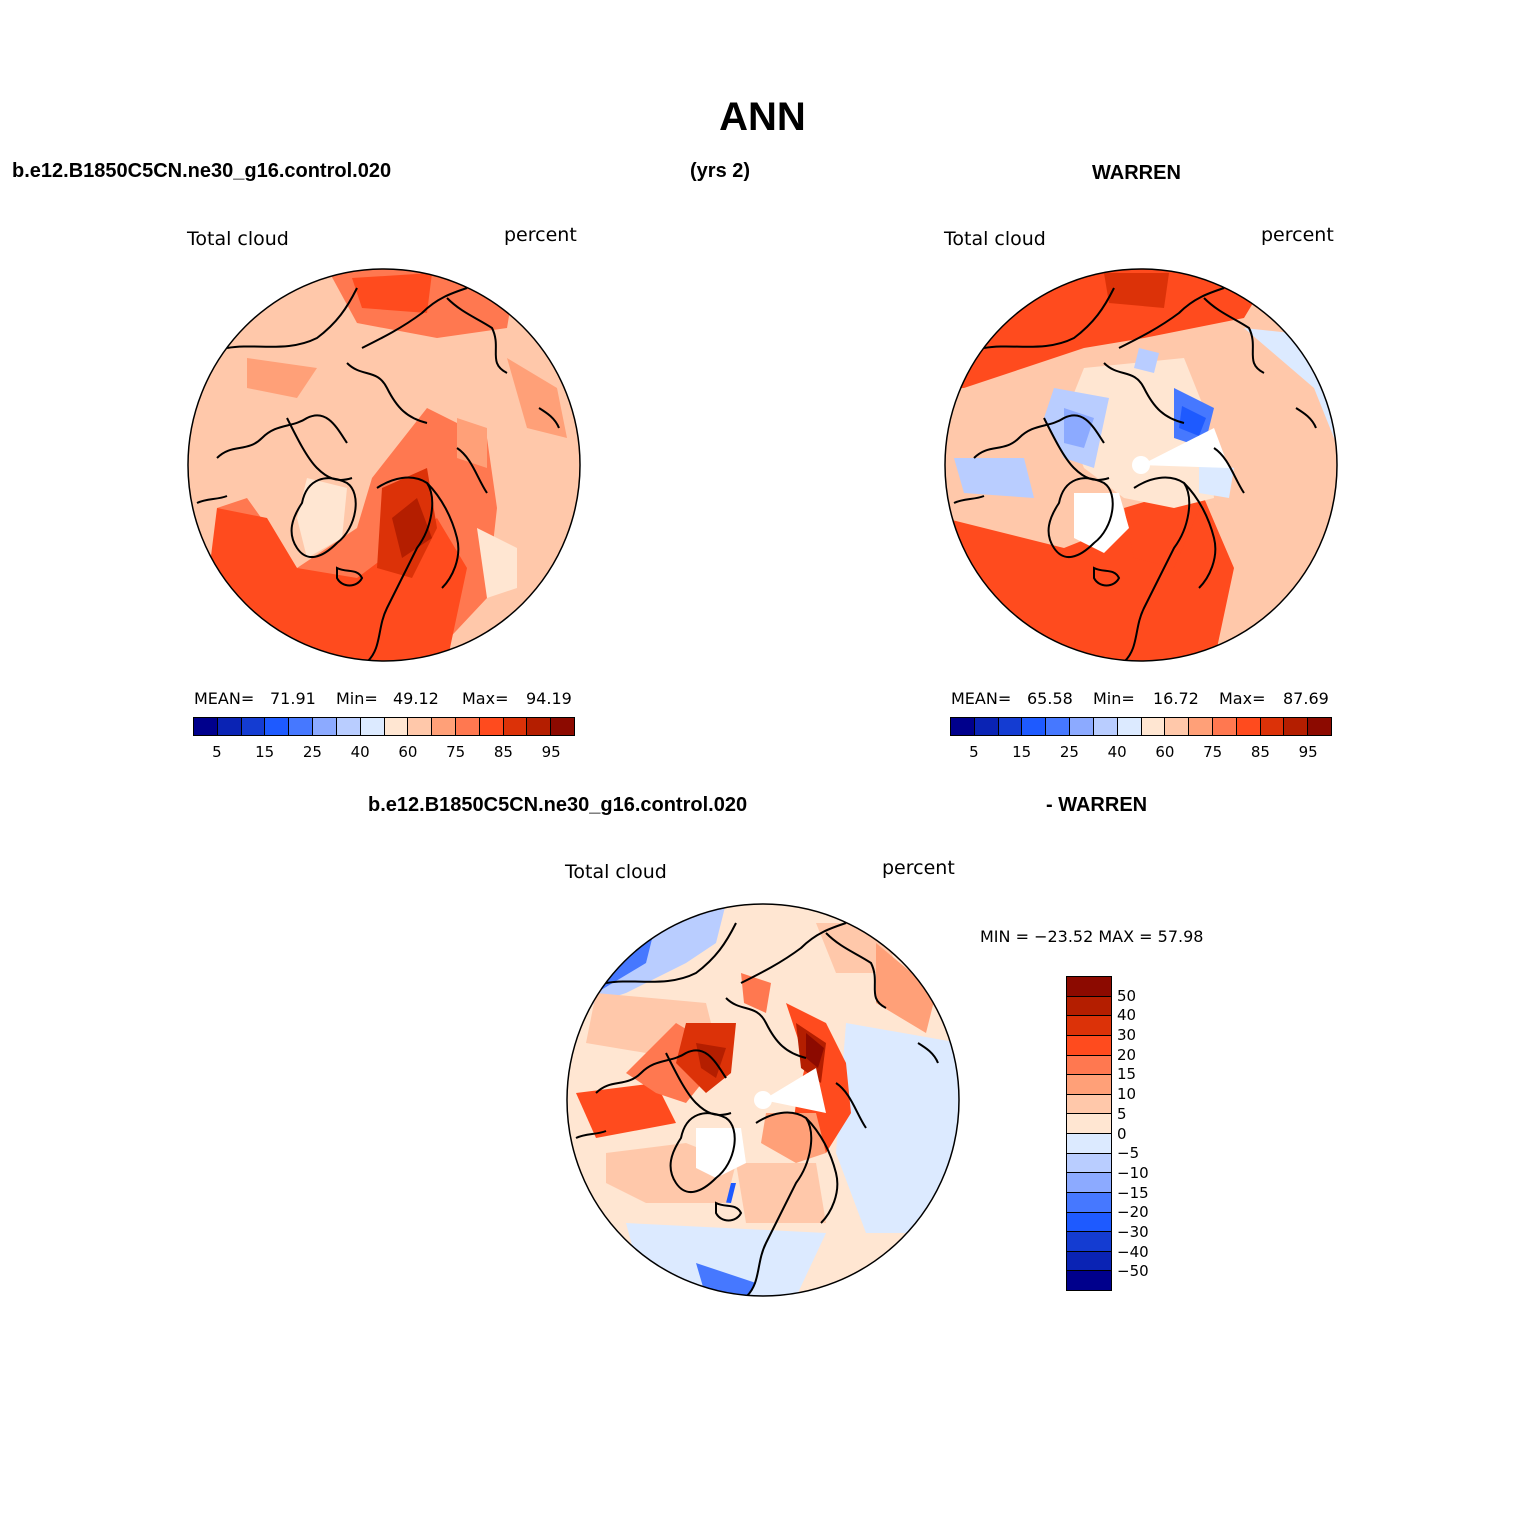 The height and width of the screenshot is (1525, 1525). What do you see at coordinates (265, 752) in the screenshot?
I see `model-colorbar-tick-label: 15` at bounding box center [265, 752].